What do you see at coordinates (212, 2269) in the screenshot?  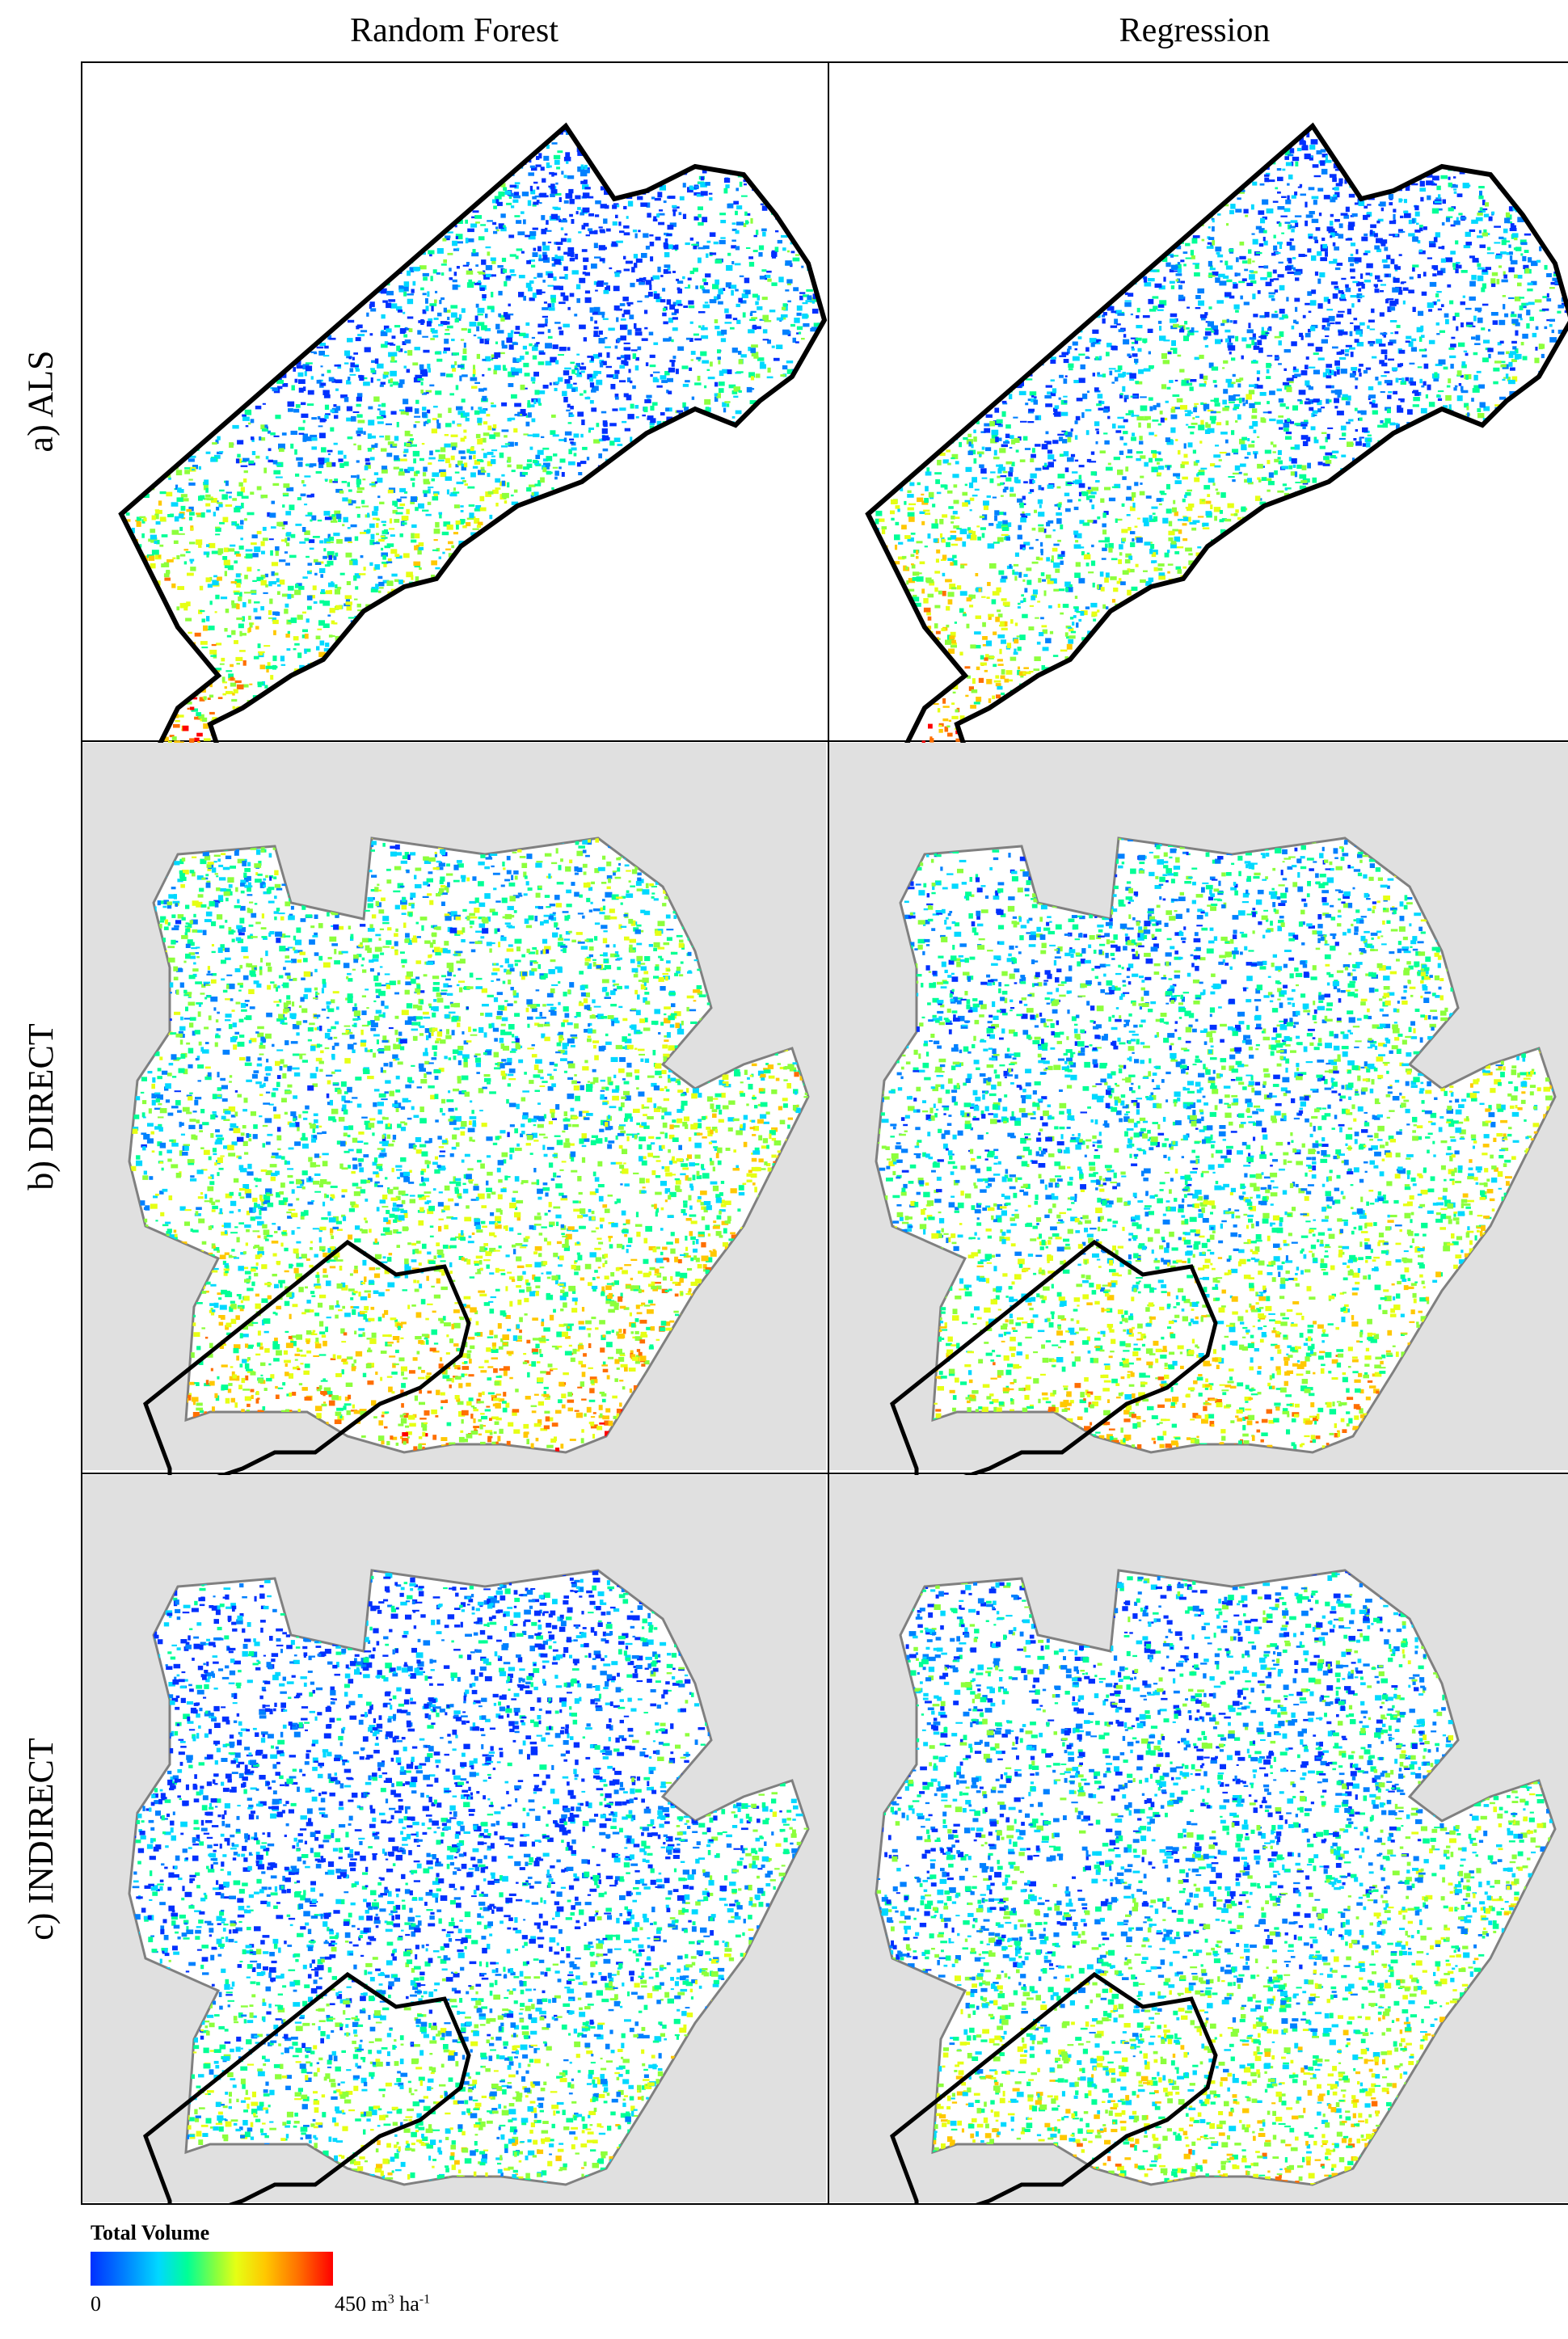 I see `legend-color-ramp` at bounding box center [212, 2269].